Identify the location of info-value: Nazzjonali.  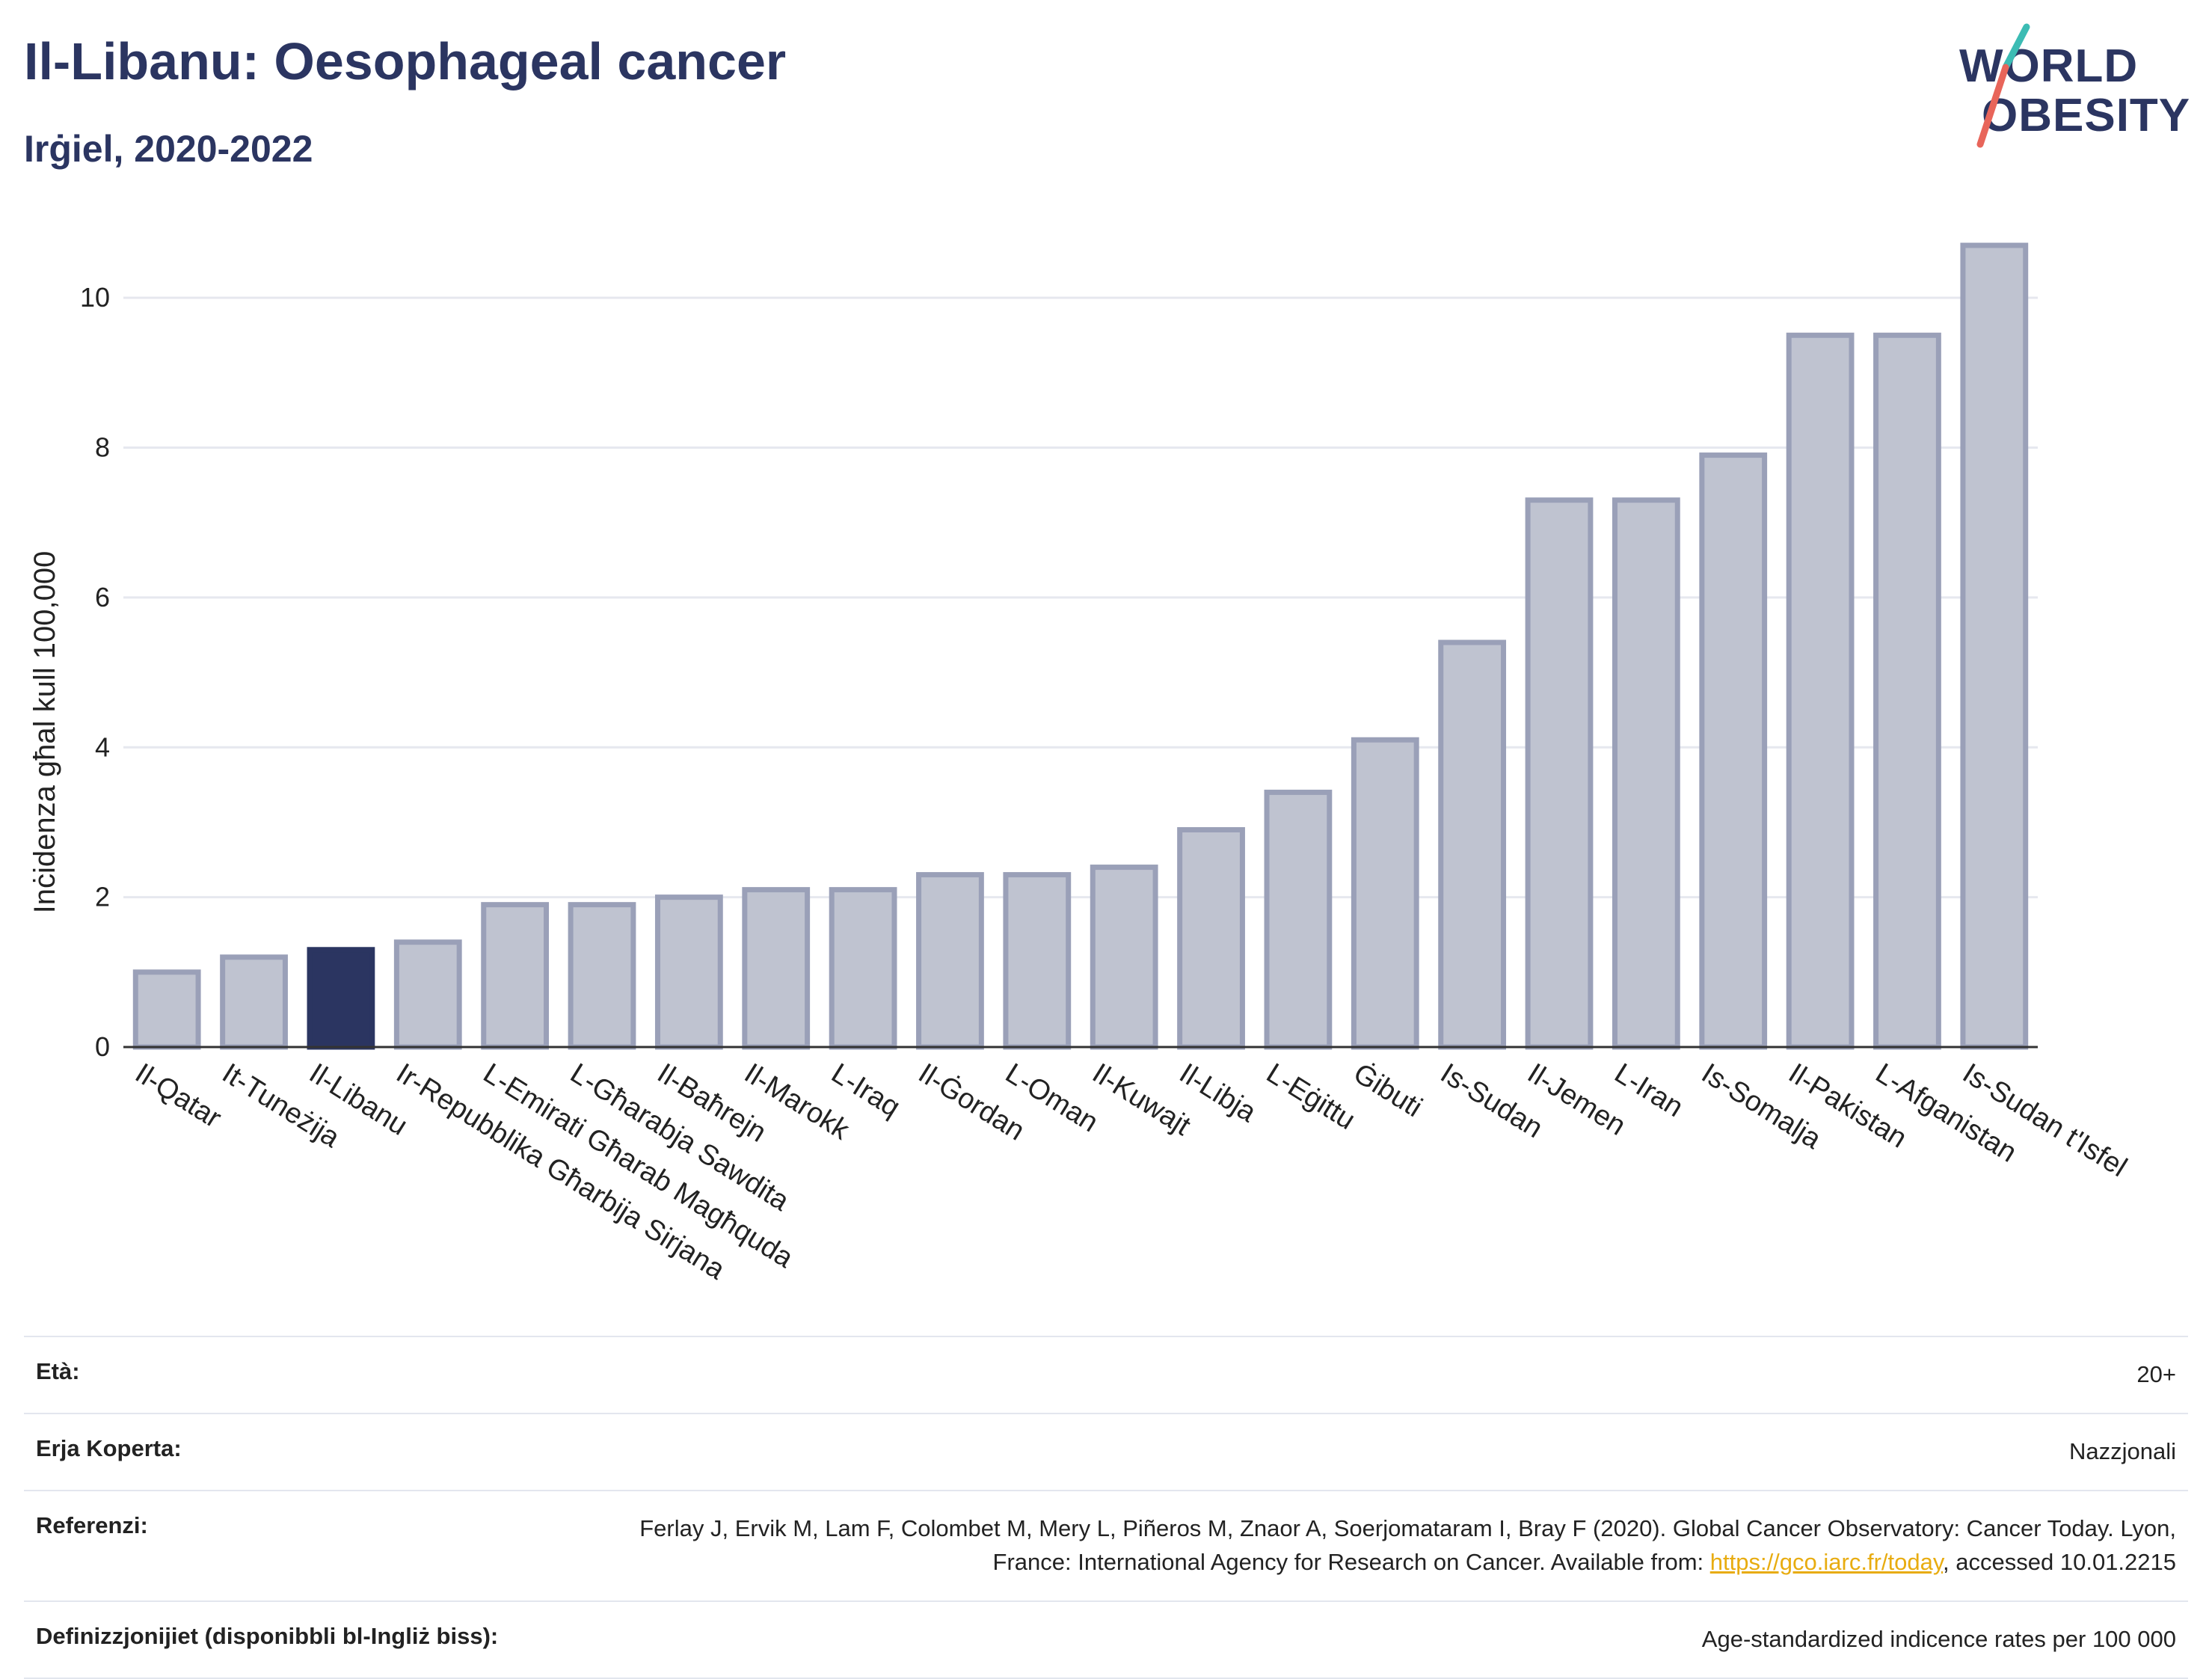
(2122, 1450).